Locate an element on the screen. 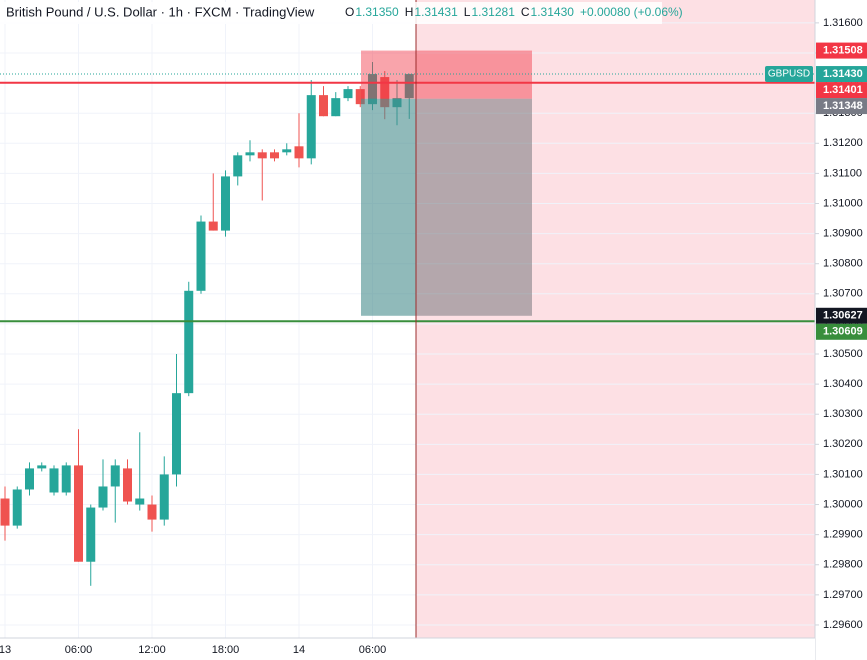 This screenshot has height=660, width=867. ohlc-value: 1.31430 is located at coordinates (553, 12).